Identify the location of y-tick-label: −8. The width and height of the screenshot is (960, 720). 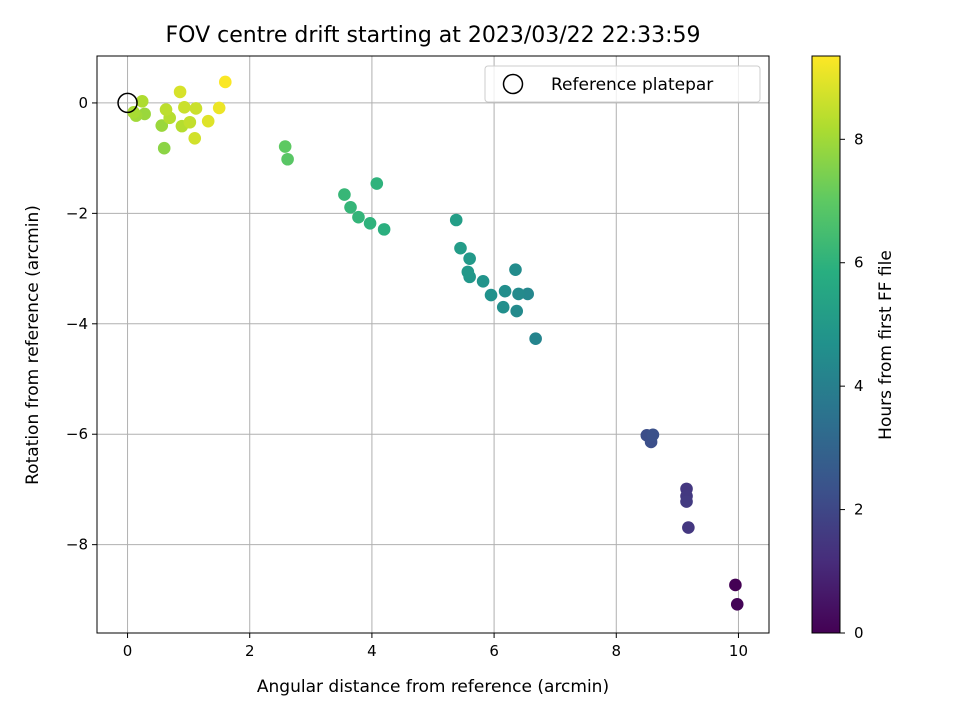
(77, 545).